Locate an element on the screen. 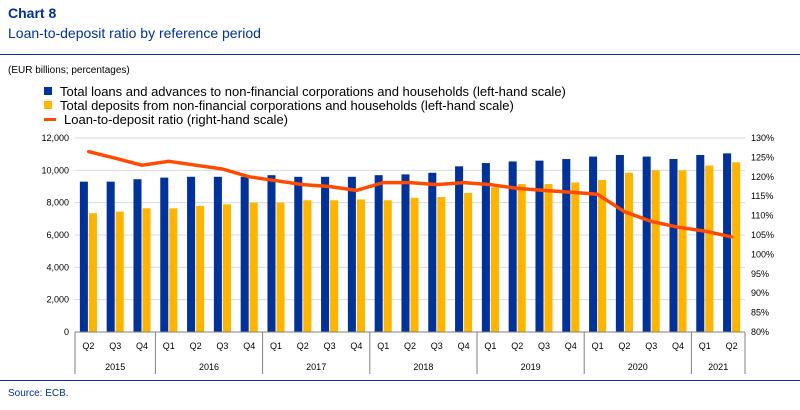  legend-swatch-deposits is located at coordinates (48, 105).